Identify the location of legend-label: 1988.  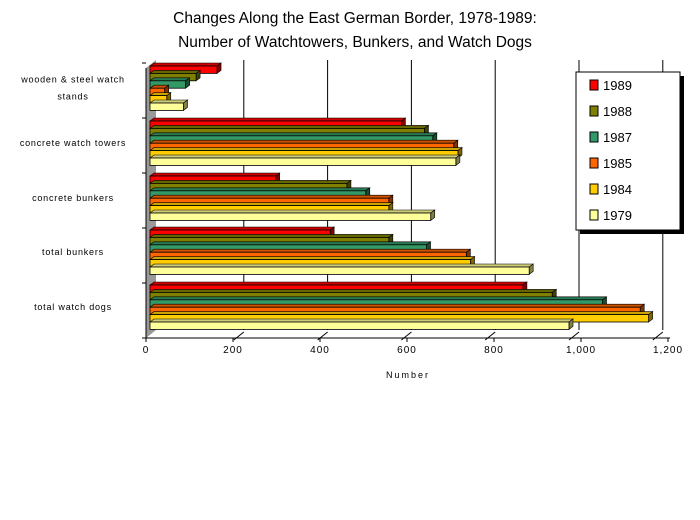
(617, 111).